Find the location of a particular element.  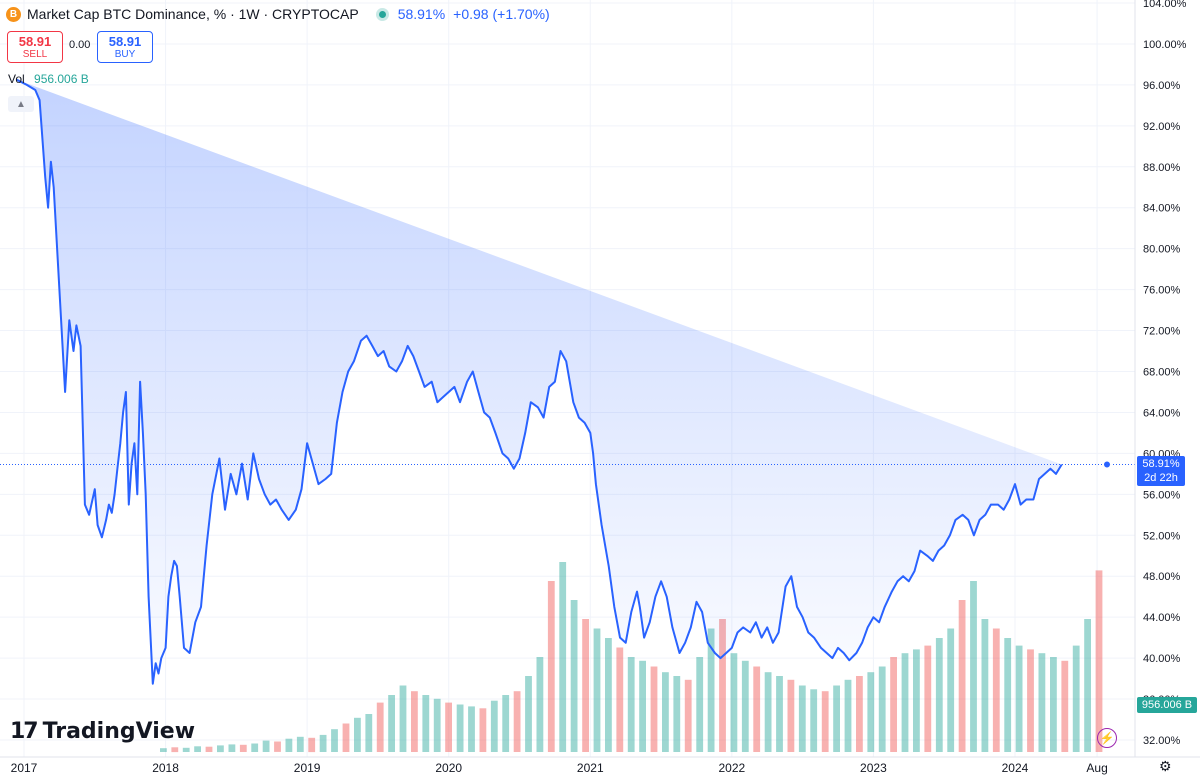

tradingview-logo: 17 TradingView is located at coordinates (102, 731).